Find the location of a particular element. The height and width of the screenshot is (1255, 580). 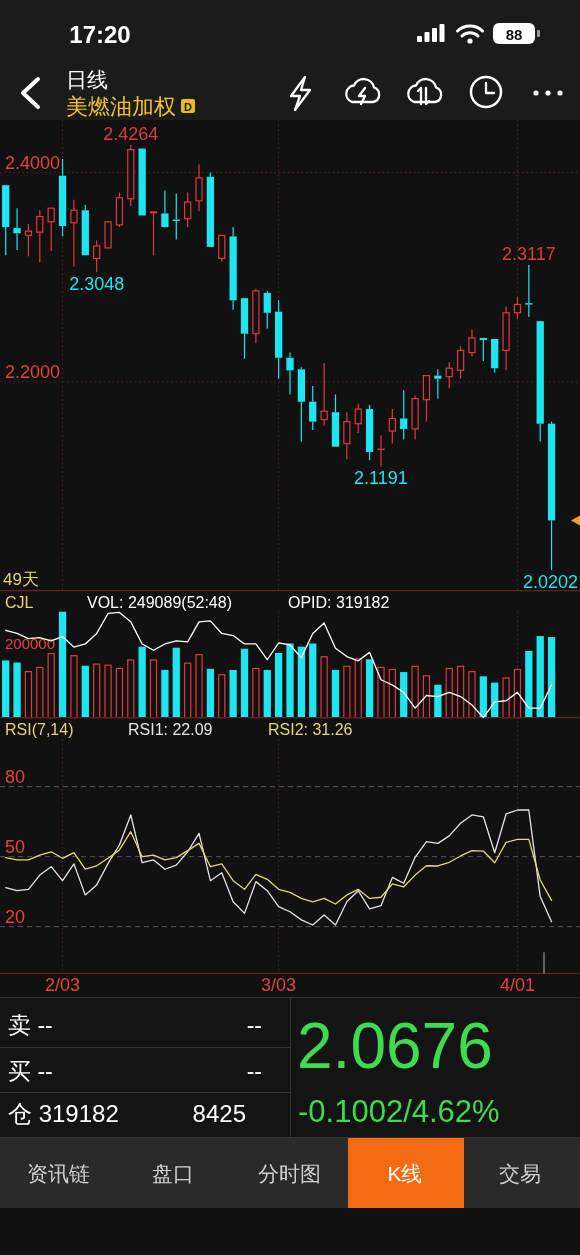

text: 盘口 is located at coordinates (173, 1173).